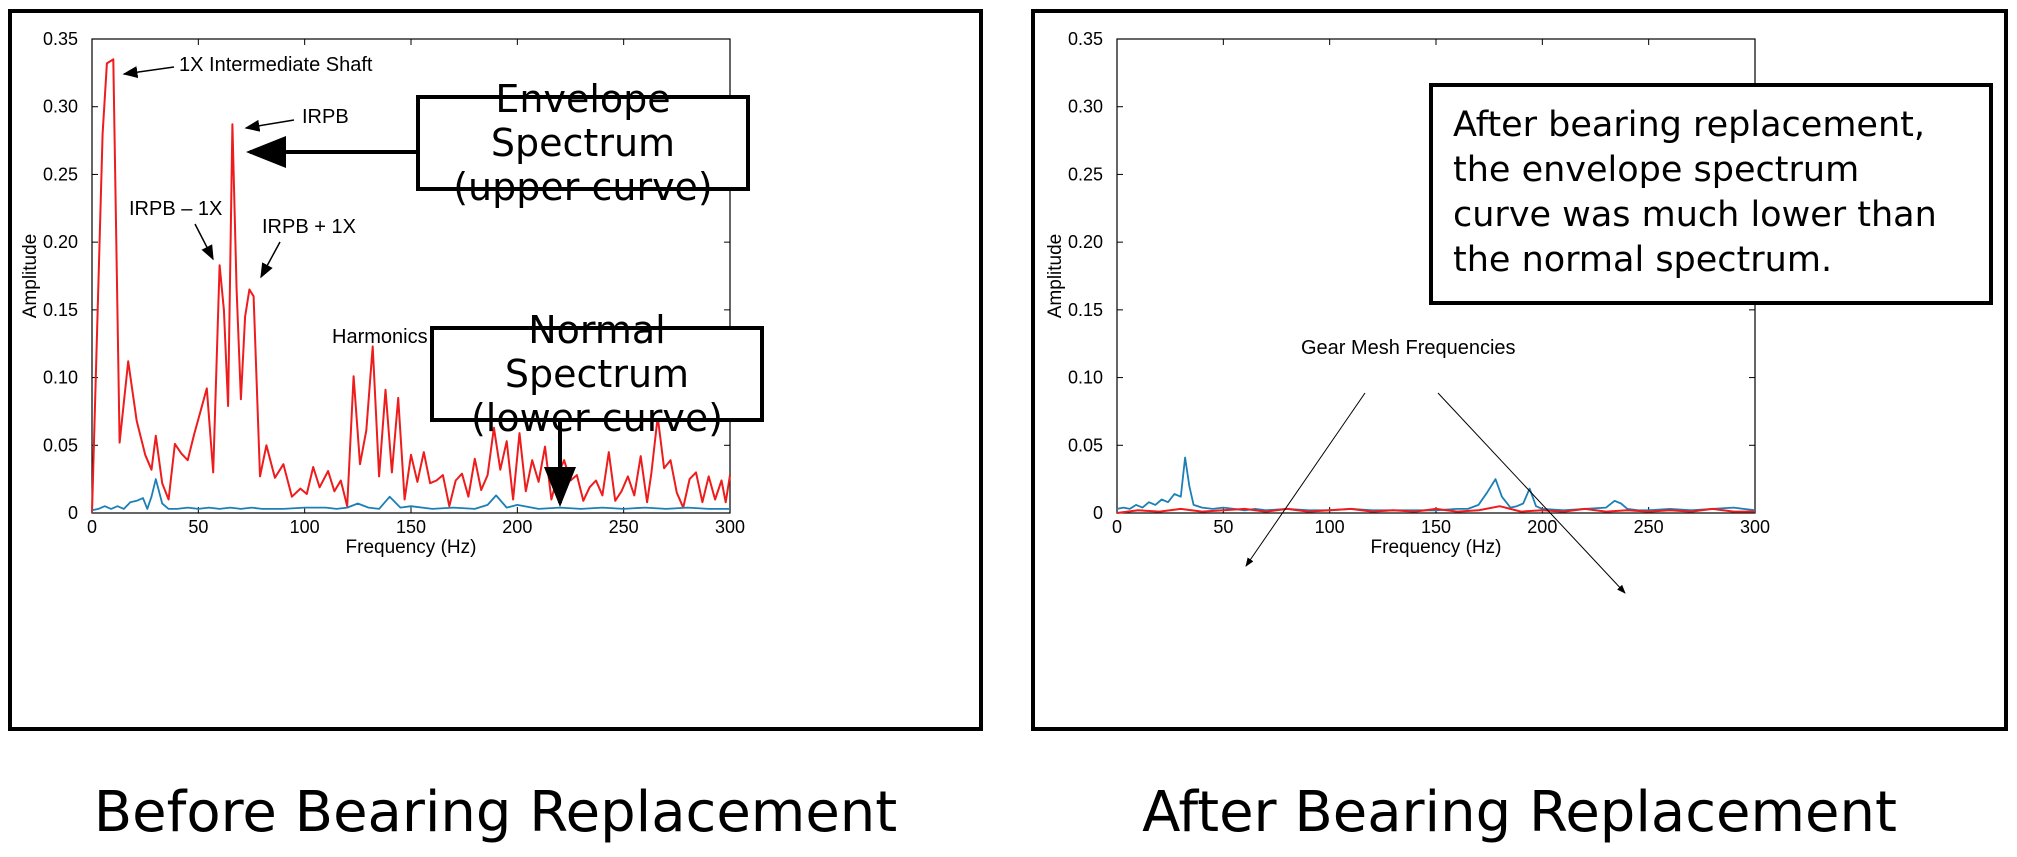 This screenshot has height=857, width=2017. I want to click on envelope-callout-line2: (upper curve), so click(583, 187).